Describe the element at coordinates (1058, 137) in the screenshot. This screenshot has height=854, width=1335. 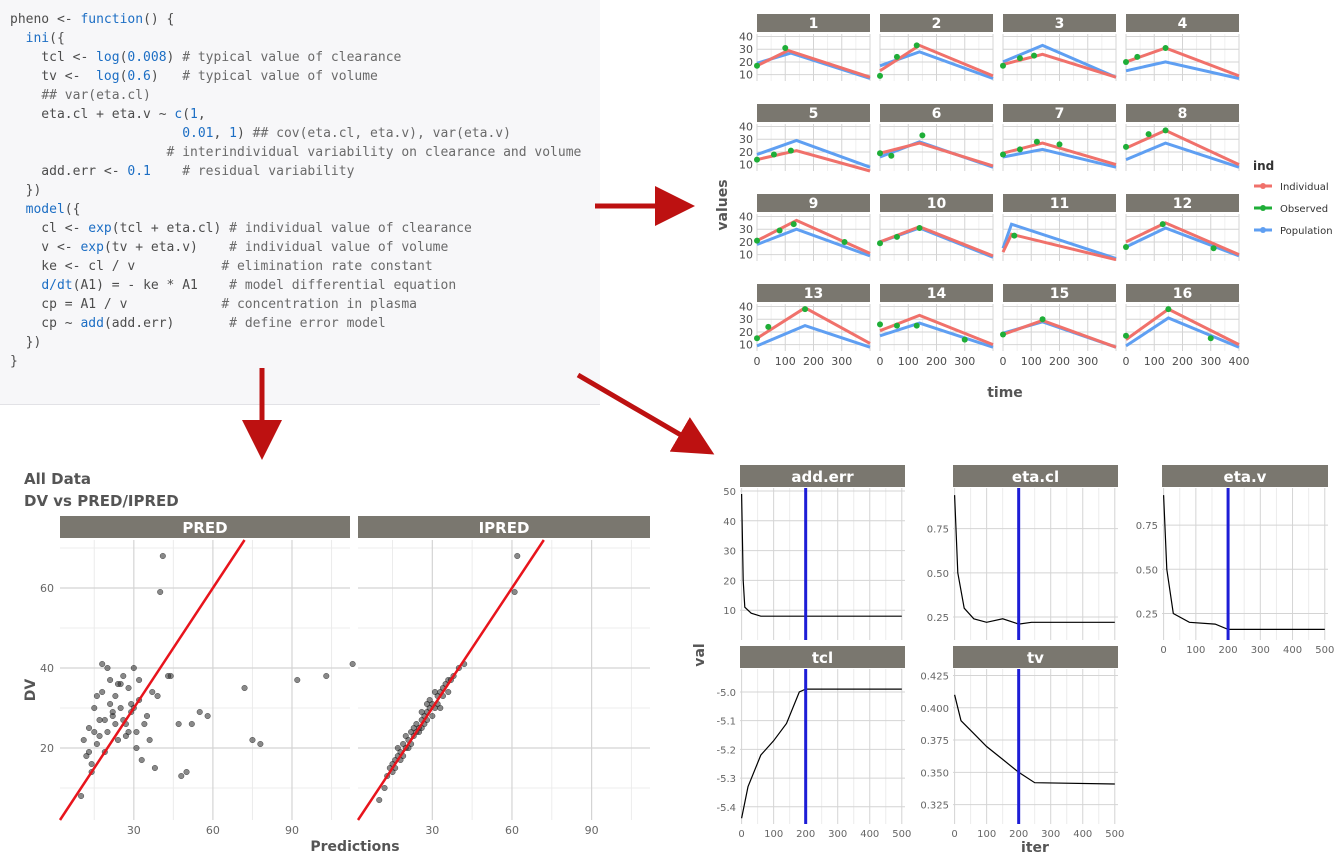
I see `fit-panel: 7` at that location.